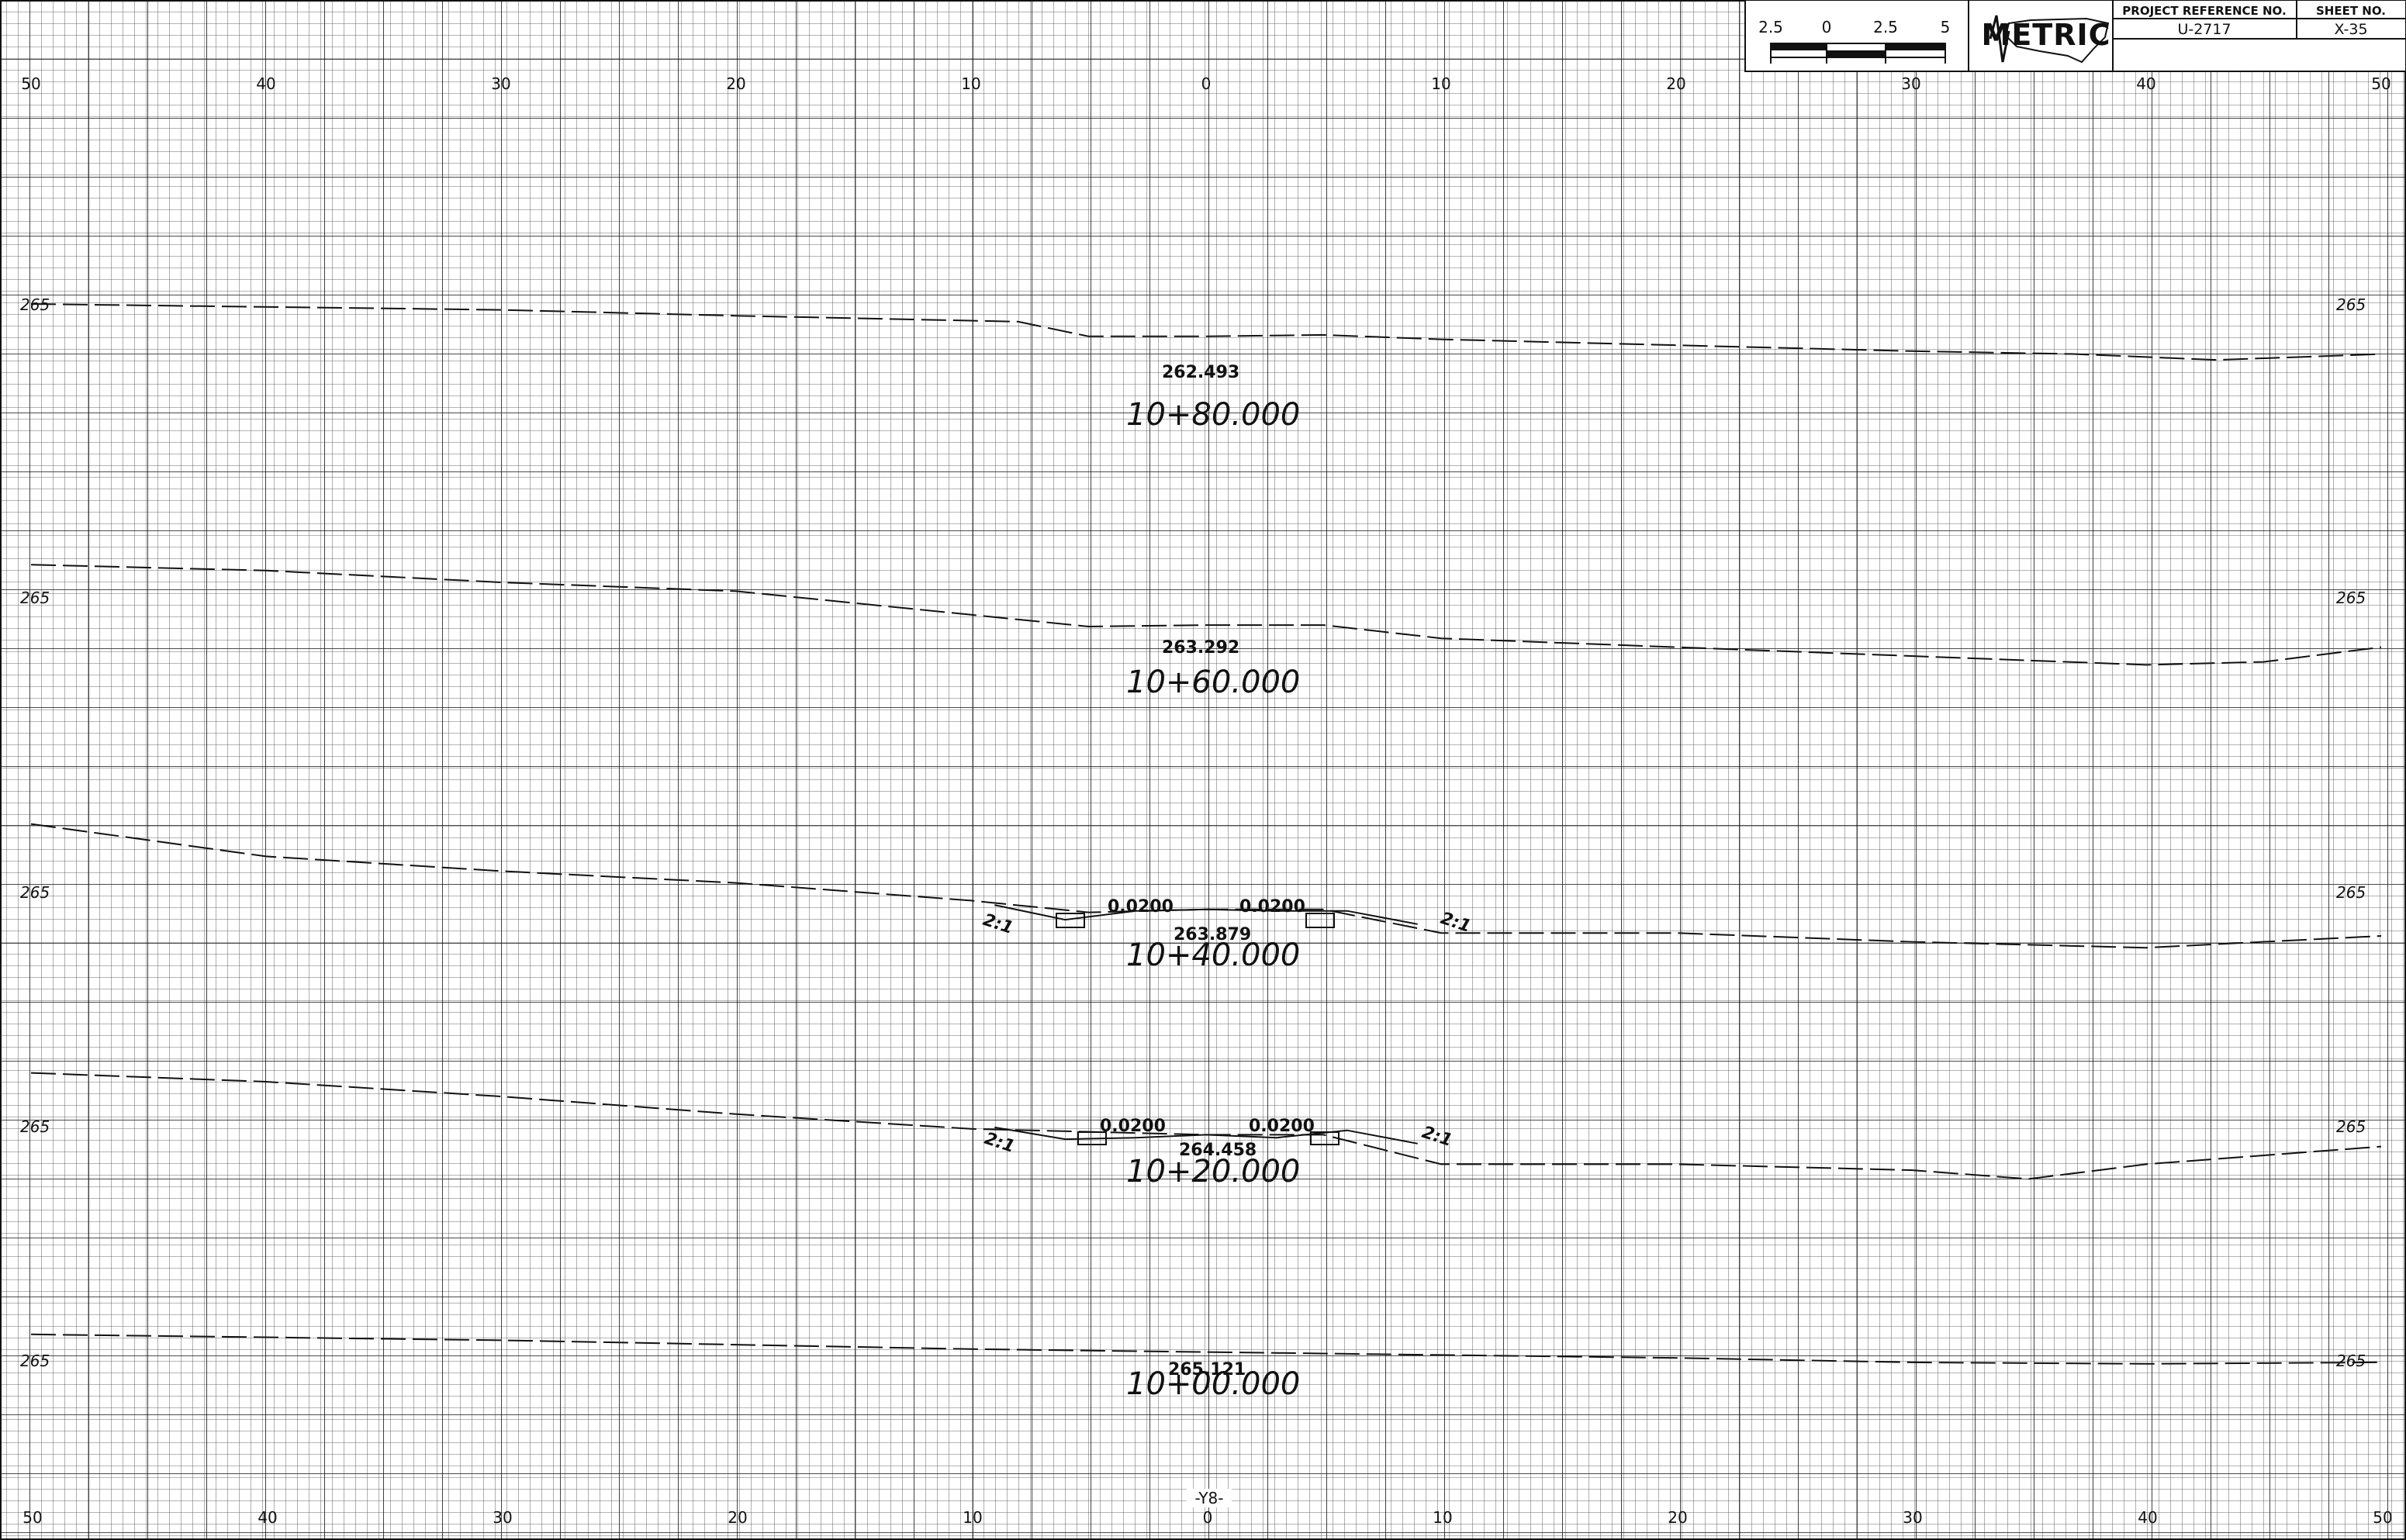 The height and width of the screenshot is (1540, 2406). I want to click on grade-elevation-label: 265.121, so click(1207, 1369).